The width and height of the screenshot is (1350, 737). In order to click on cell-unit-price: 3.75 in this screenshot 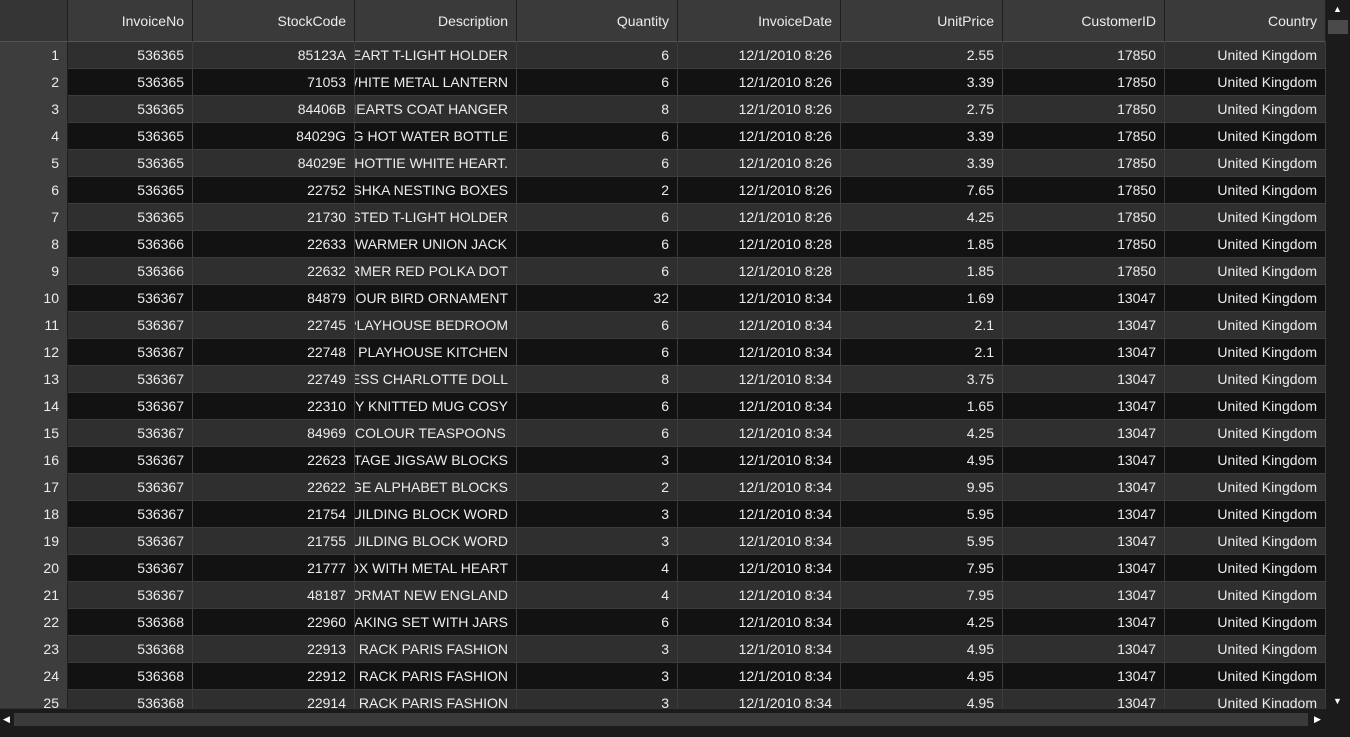, I will do `click(922, 379)`.